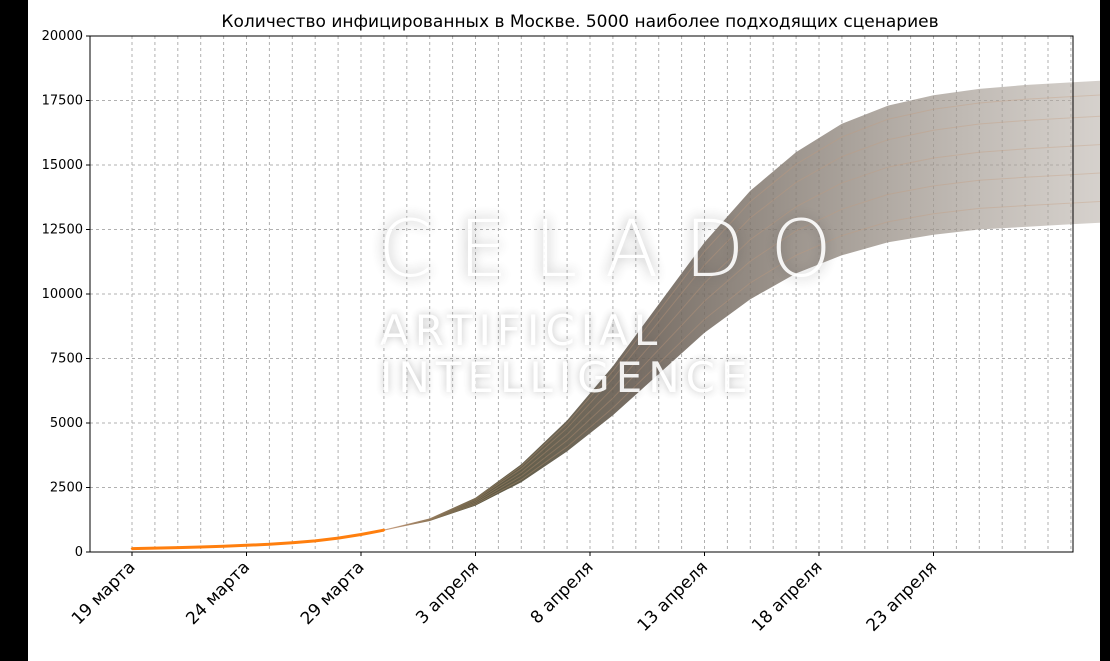  I want to click on x-tick-label: 23 апреля, so click(902, 596).